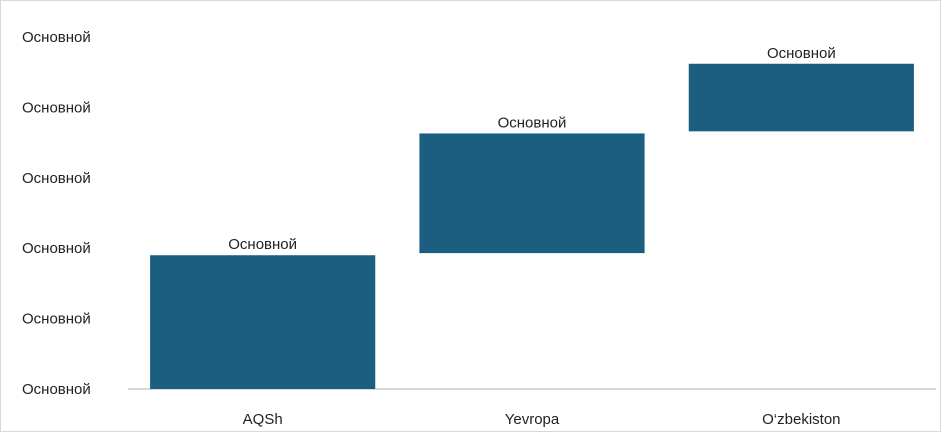 The width and height of the screenshot is (943, 434). What do you see at coordinates (532, 419) in the screenshot?
I see `x-tick-label: Yevropa` at bounding box center [532, 419].